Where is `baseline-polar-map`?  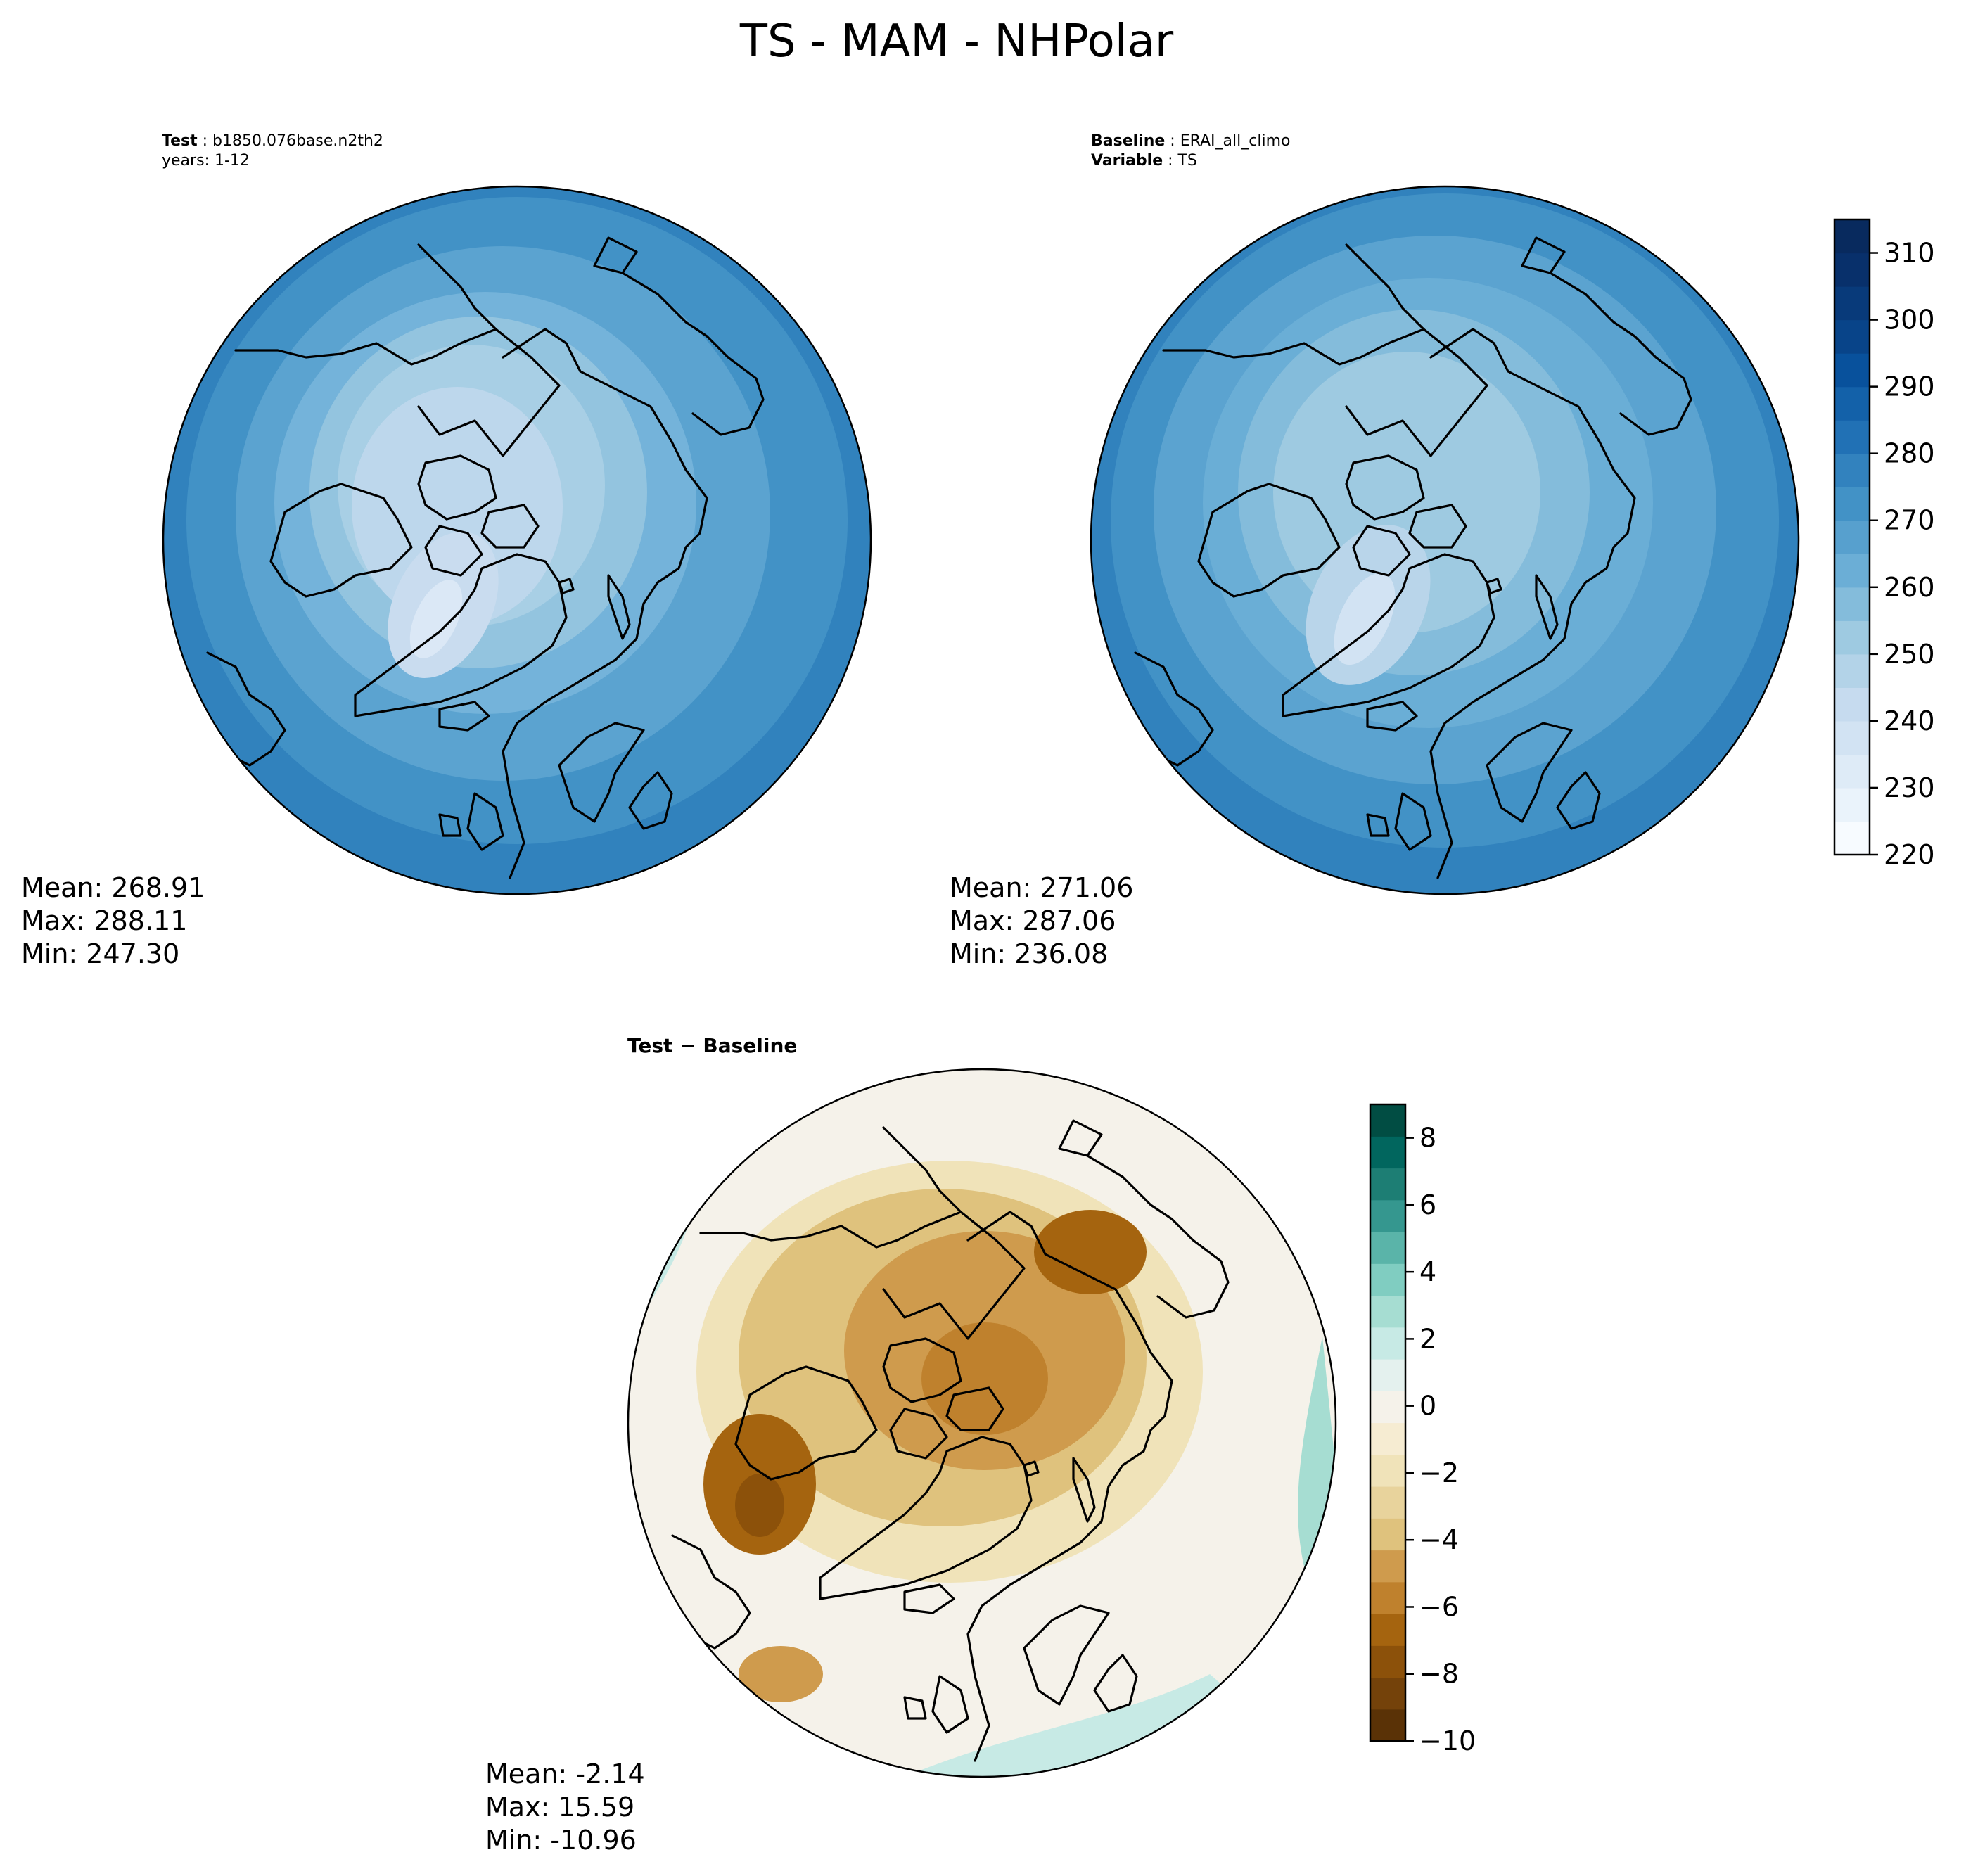
baseline-polar-map is located at coordinates (1445, 540).